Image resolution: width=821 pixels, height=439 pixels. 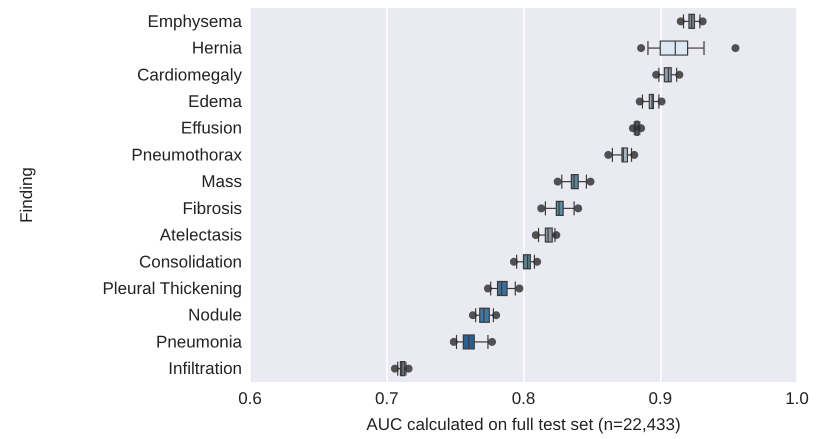 What do you see at coordinates (797, 398) in the screenshot?
I see `x-tick-label: 1.0` at bounding box center [797, 398].